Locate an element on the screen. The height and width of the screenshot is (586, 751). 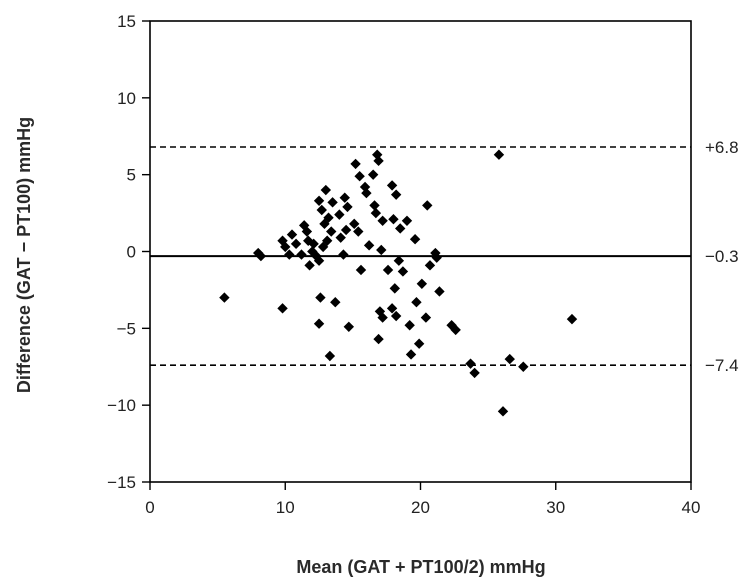
y-tick-label: 0 is located at coordinates (131, 252).